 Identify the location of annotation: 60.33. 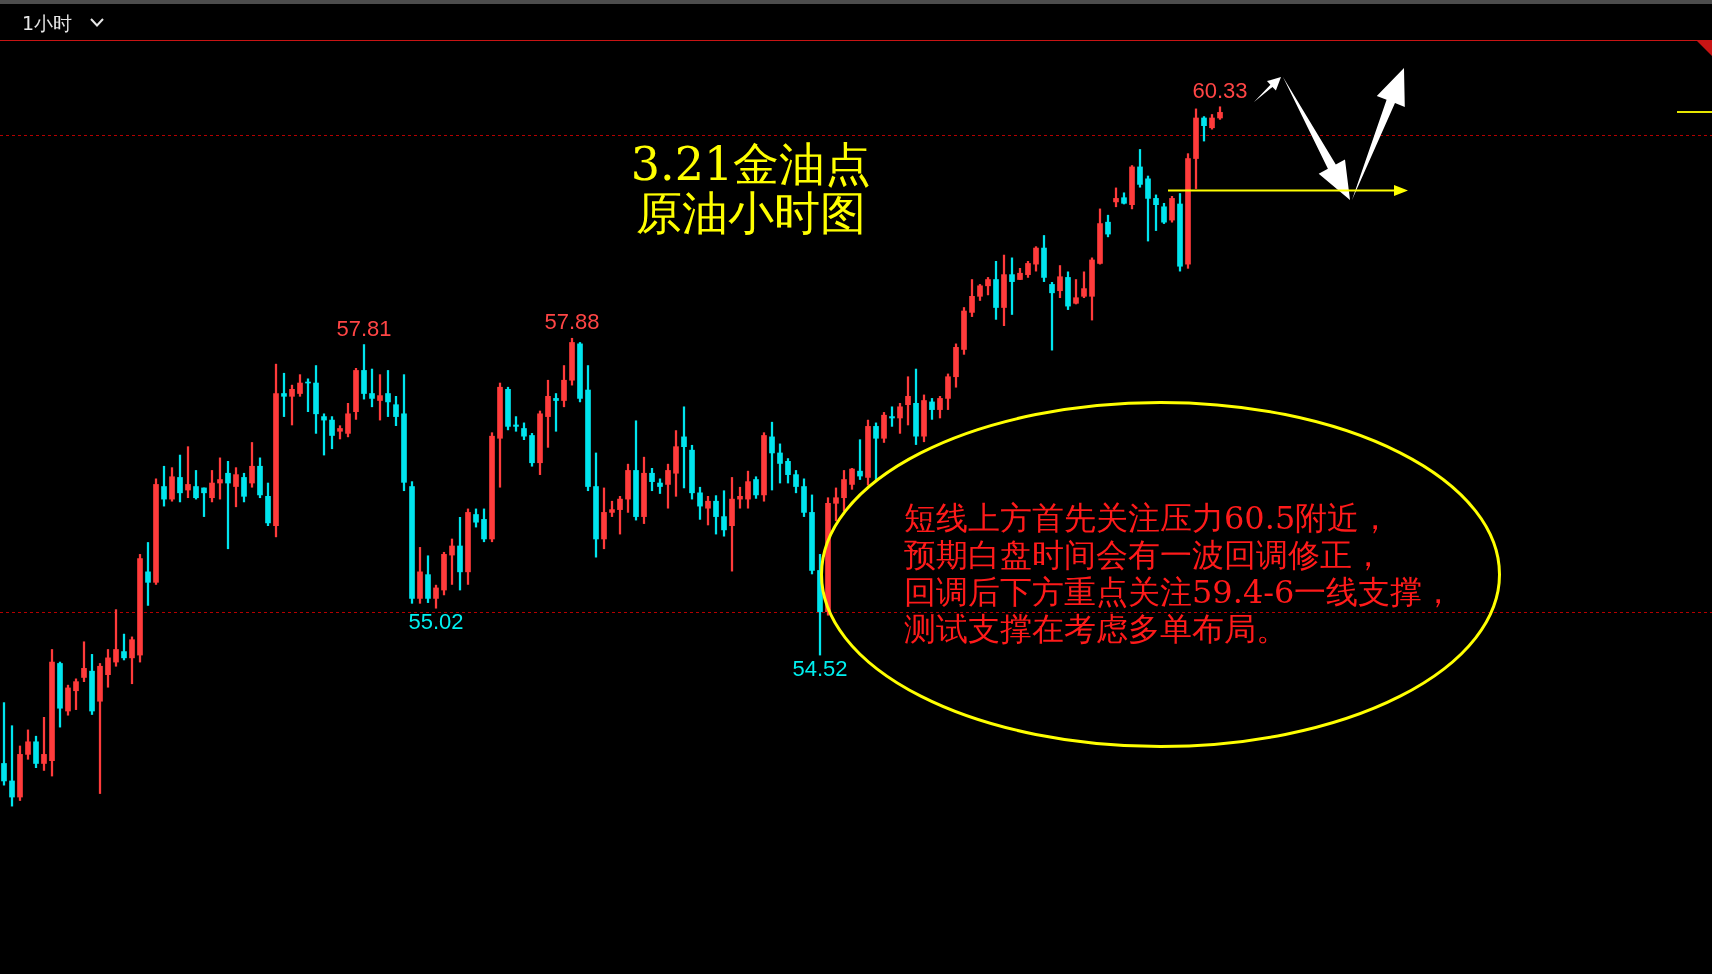
(1220, 90).